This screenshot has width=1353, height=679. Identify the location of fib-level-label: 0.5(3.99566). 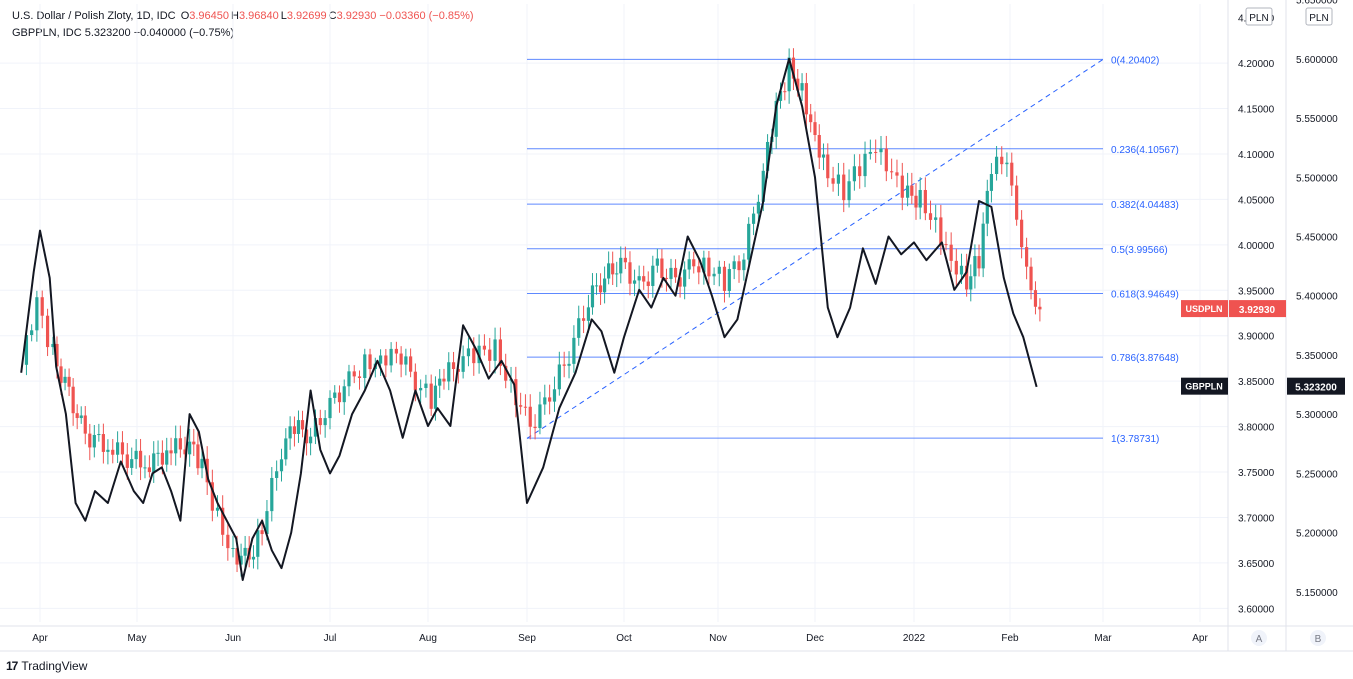
(1139, 250).